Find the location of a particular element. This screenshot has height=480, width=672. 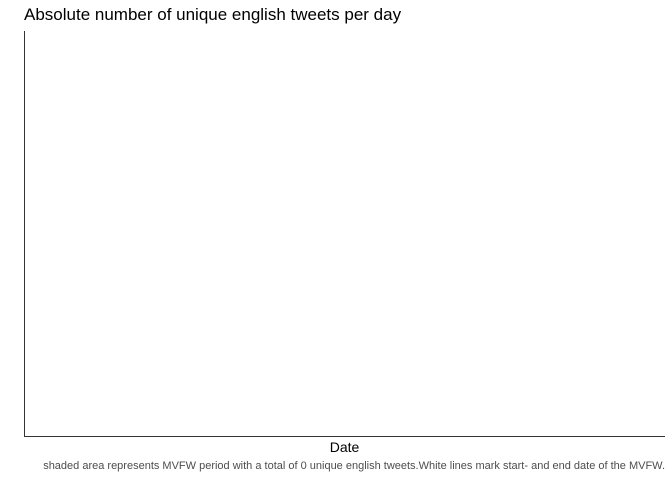

x-axis-title: Date is located at coordinates (344, 447).